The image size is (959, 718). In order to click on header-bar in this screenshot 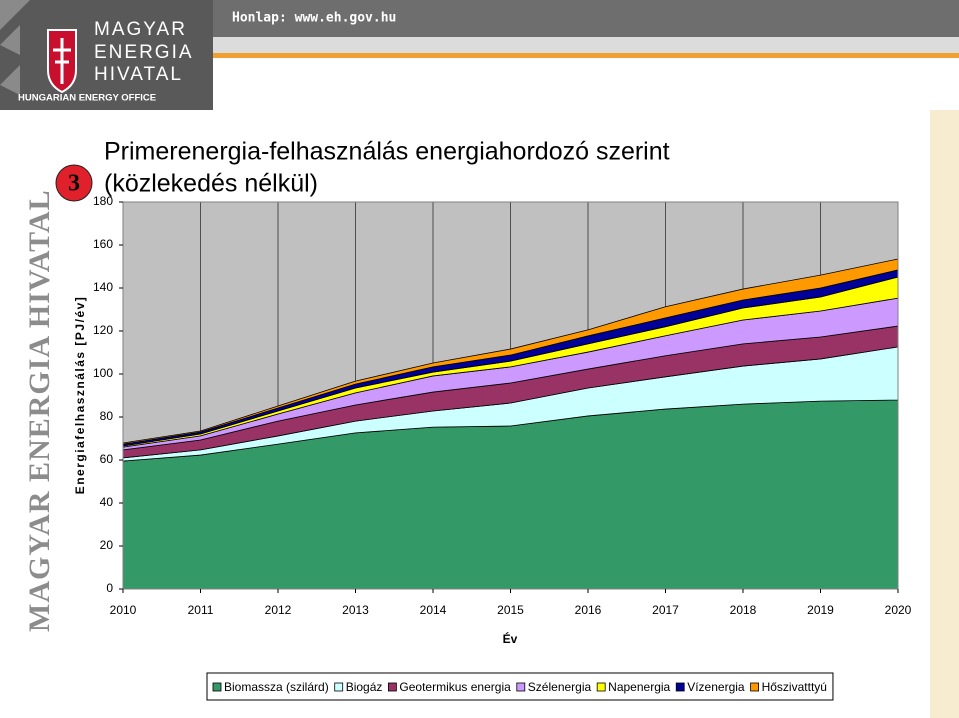, I will do `click(586, 18)`.